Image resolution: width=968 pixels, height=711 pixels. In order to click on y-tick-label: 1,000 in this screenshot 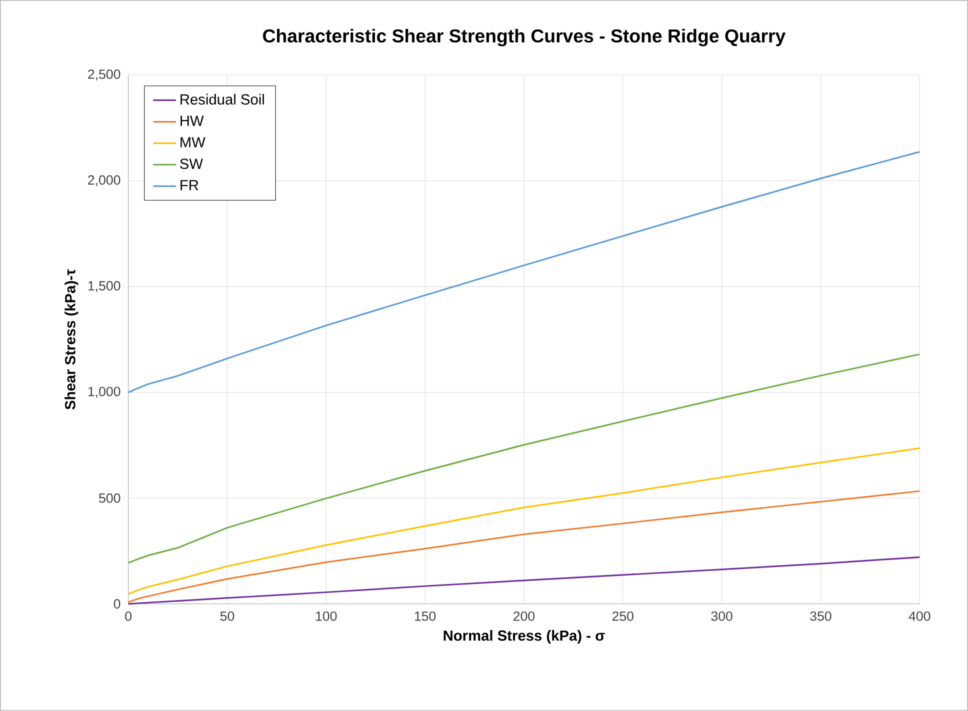, I will do `click(104, 392)`.